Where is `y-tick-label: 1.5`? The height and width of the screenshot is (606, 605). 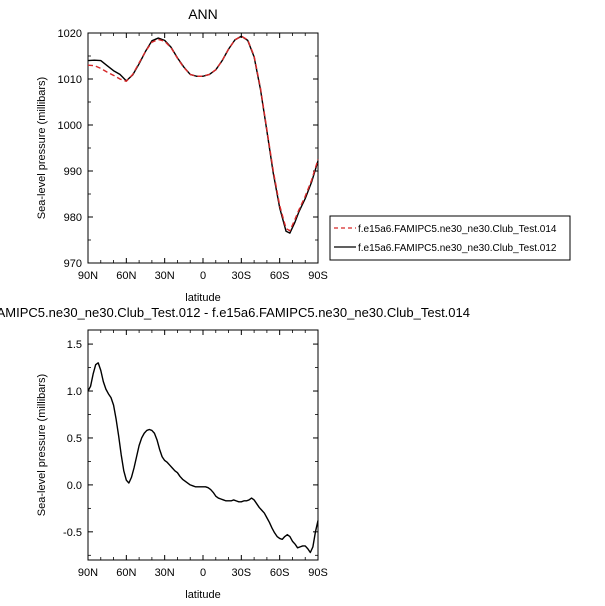
y-tick-label: 1.5 is located at coordinates (74, 345).